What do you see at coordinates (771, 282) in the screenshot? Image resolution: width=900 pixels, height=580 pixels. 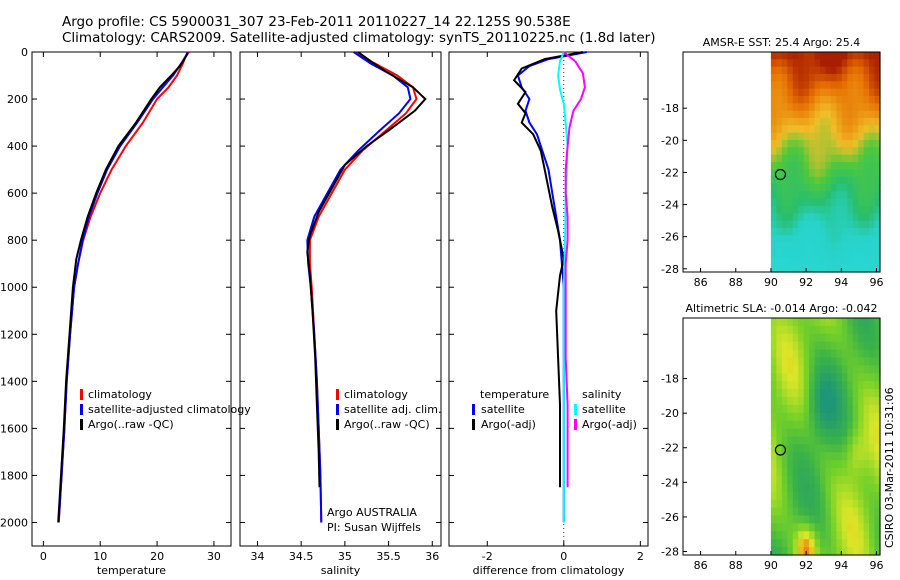 I see `sst-xtick-label: 90` at bounding box center [771, 282].